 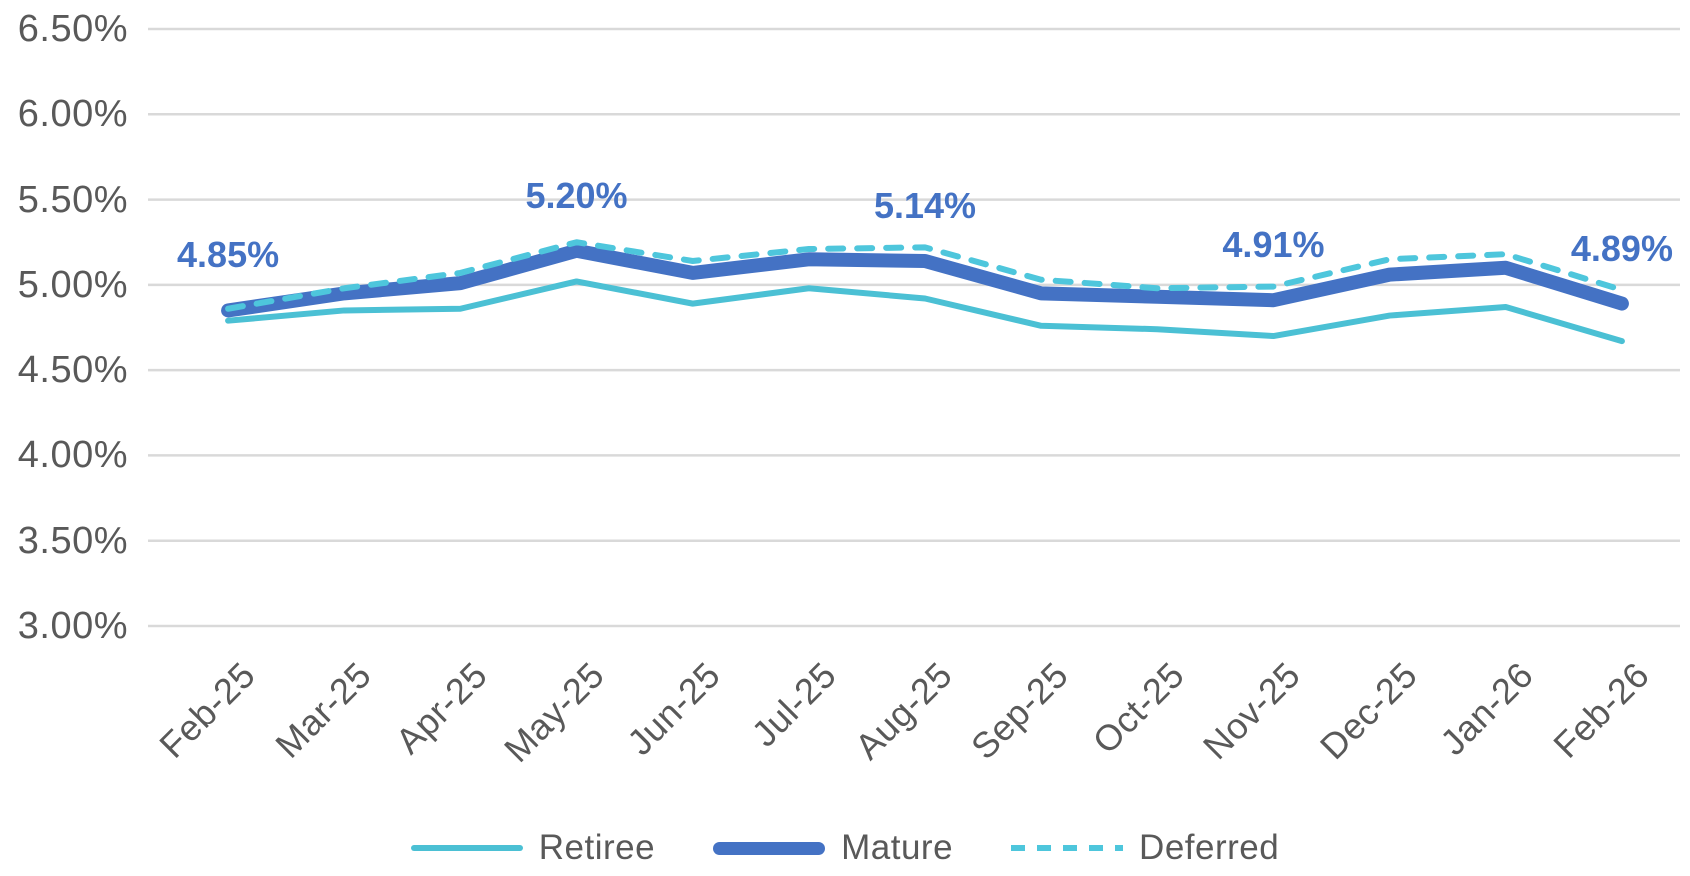 I want to click on y-tick-label: 4.00%, so click(x=72, y=455).